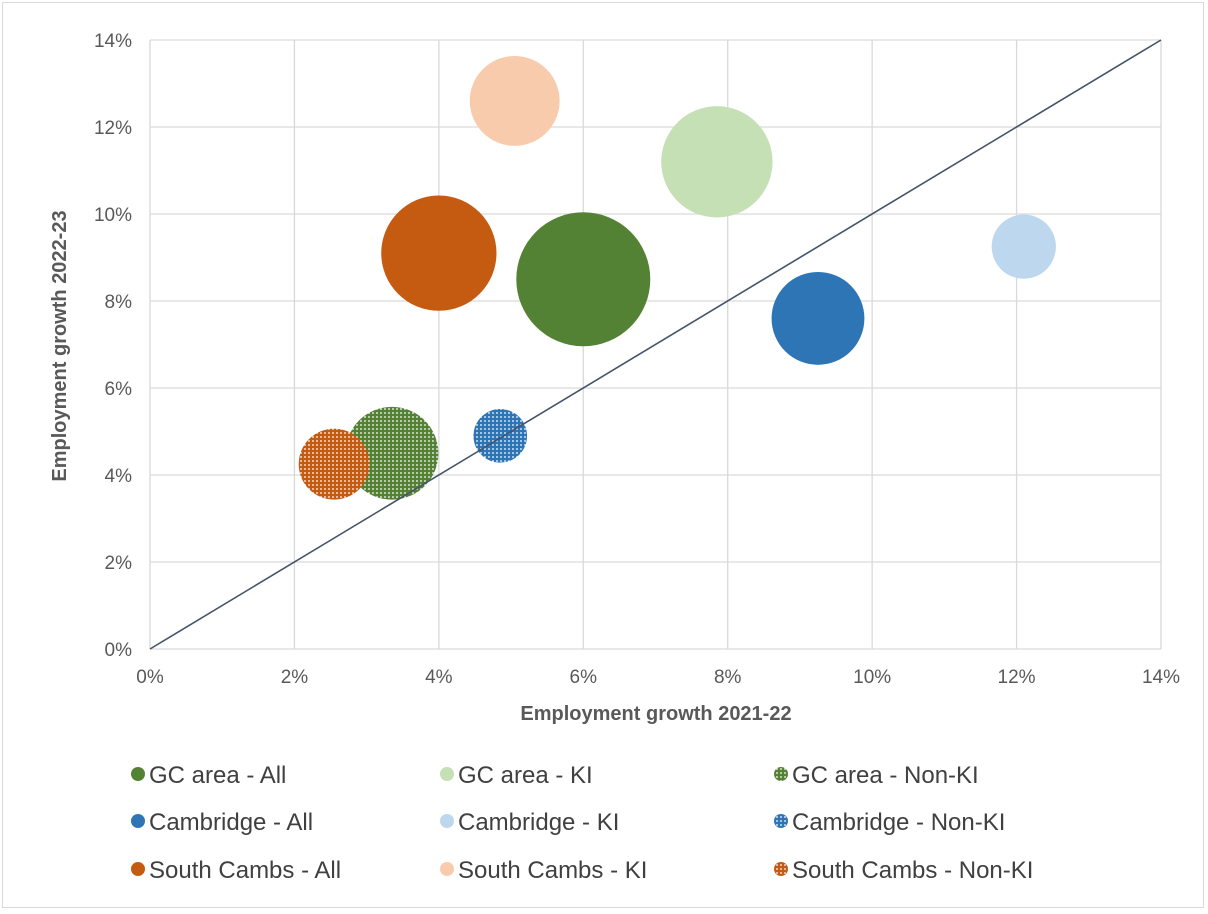 The height and width of the screenshot is (914, 1208). I want to click on bubble-south-cambs-ki, so click(514, 100).